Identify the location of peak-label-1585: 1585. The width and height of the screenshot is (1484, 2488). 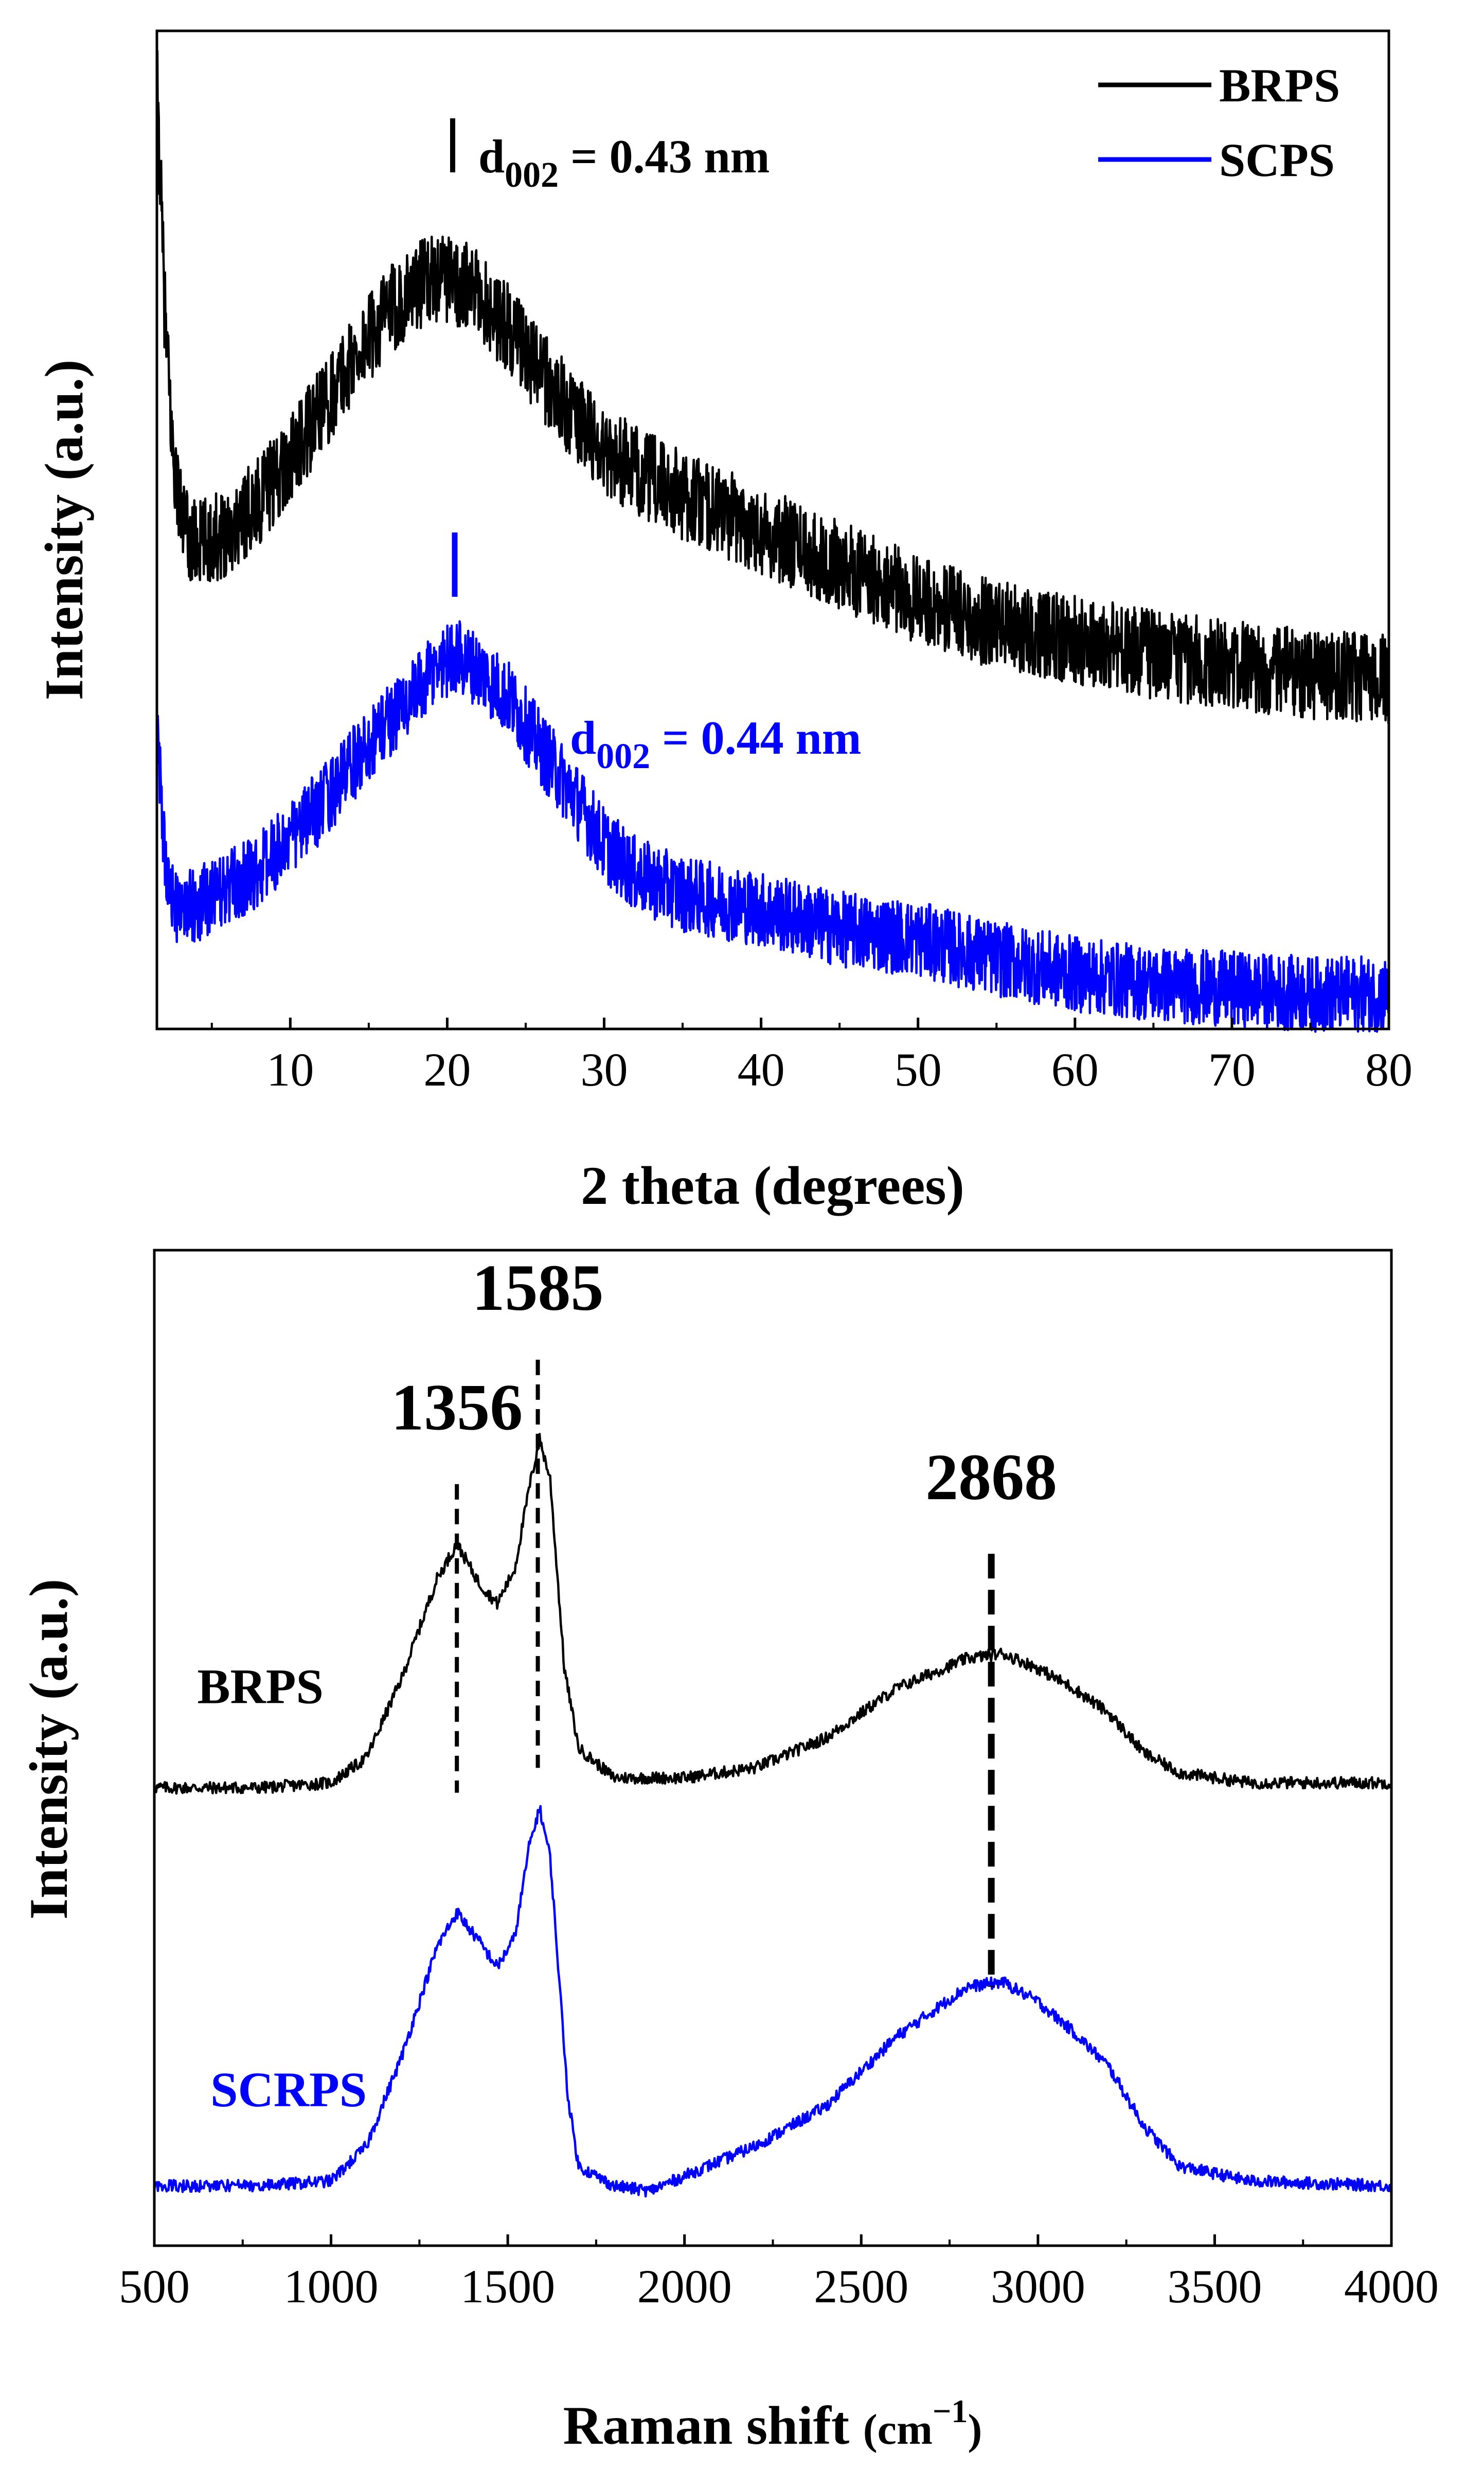
(538, 1287).